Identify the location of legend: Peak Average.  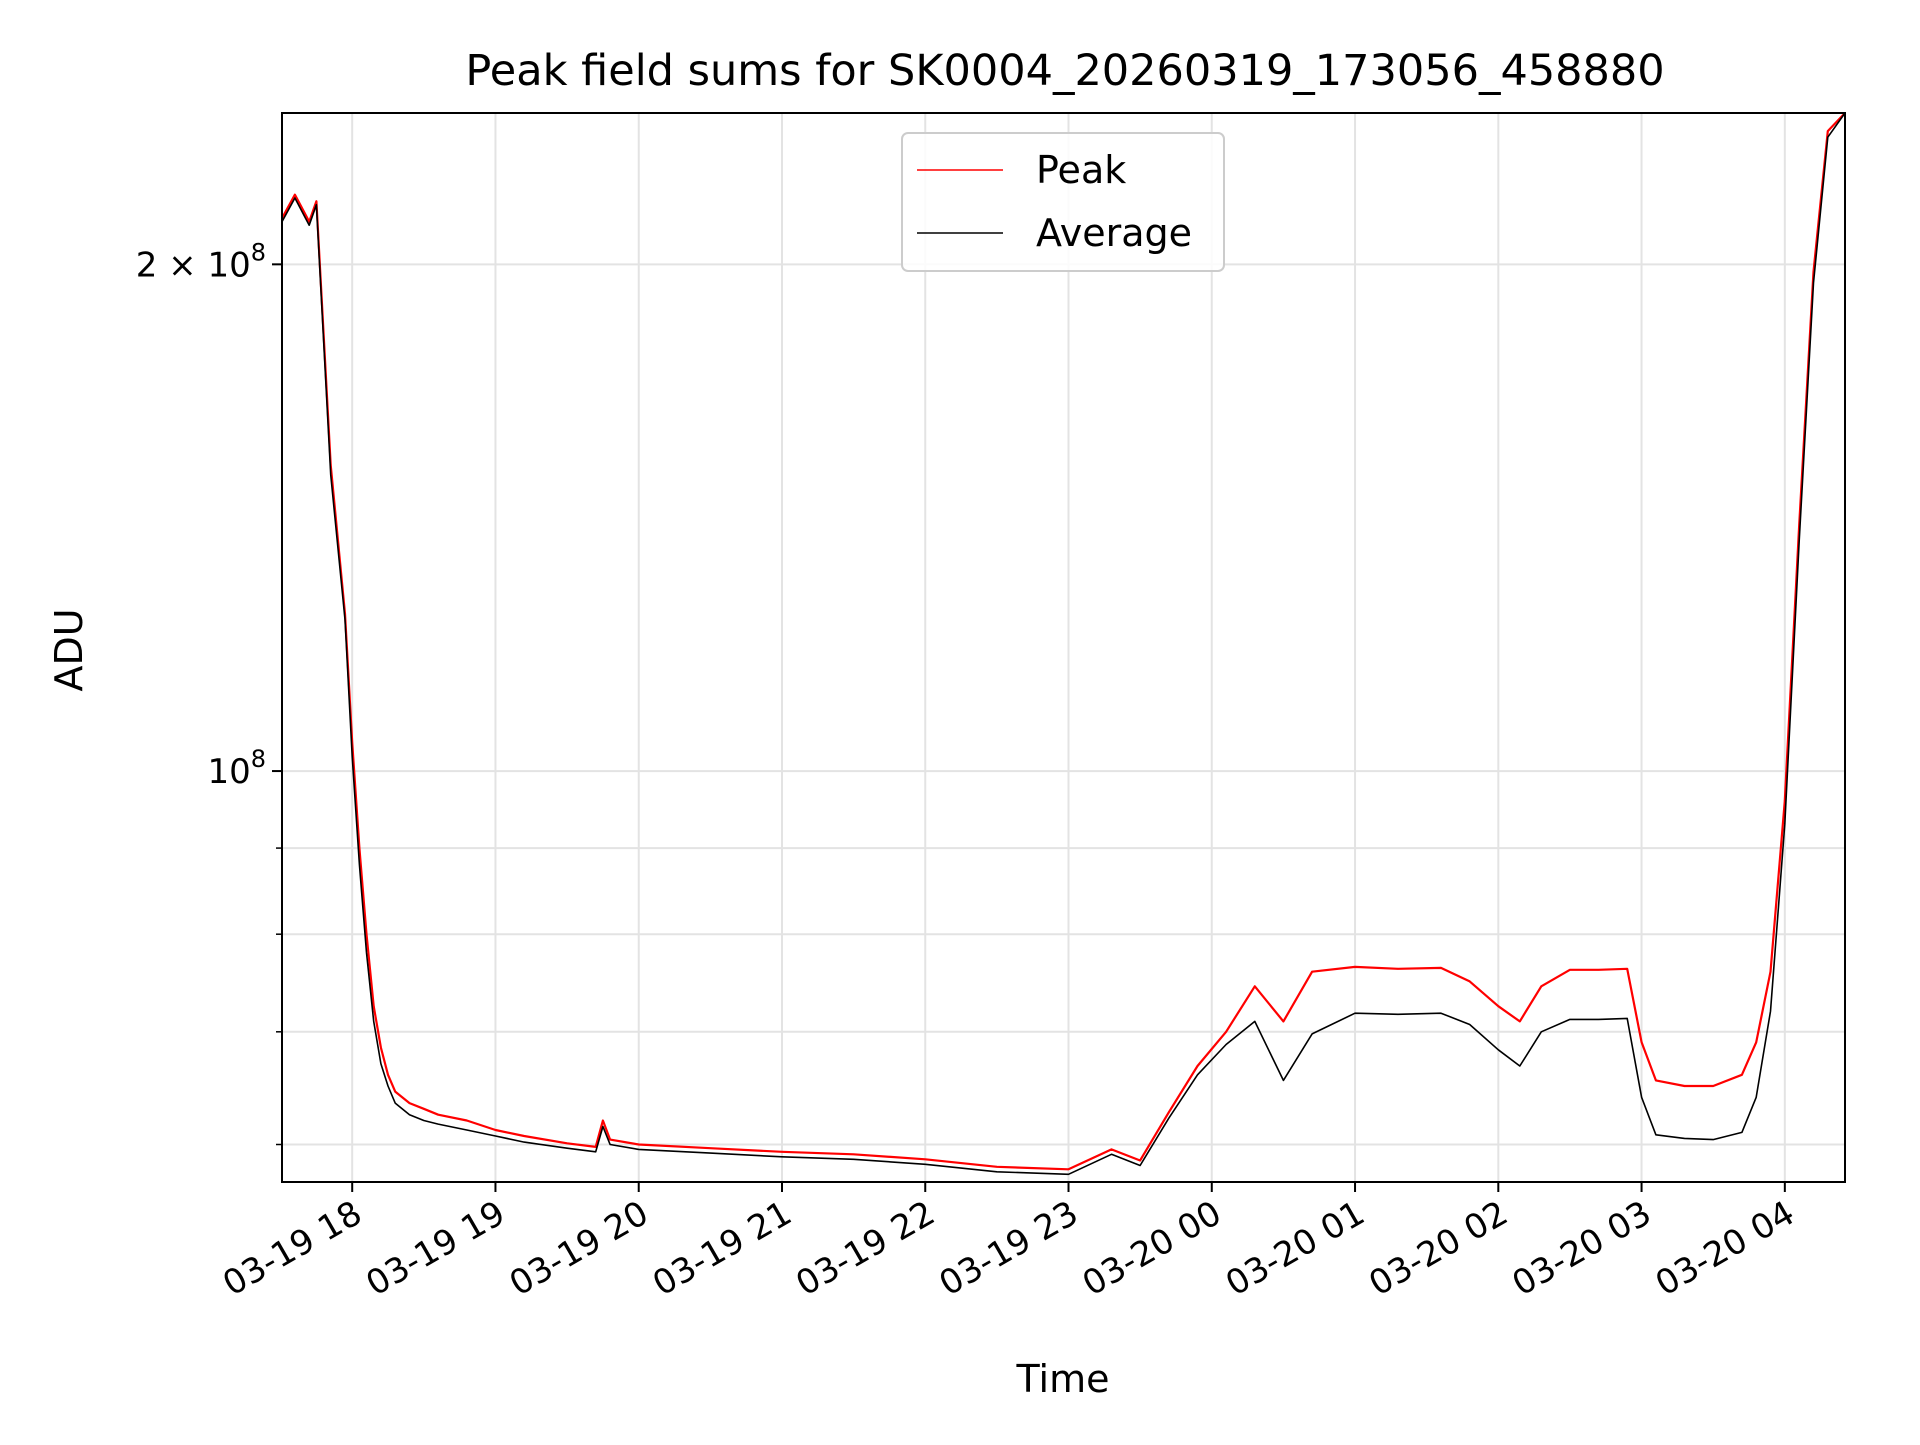
(1063, 202).